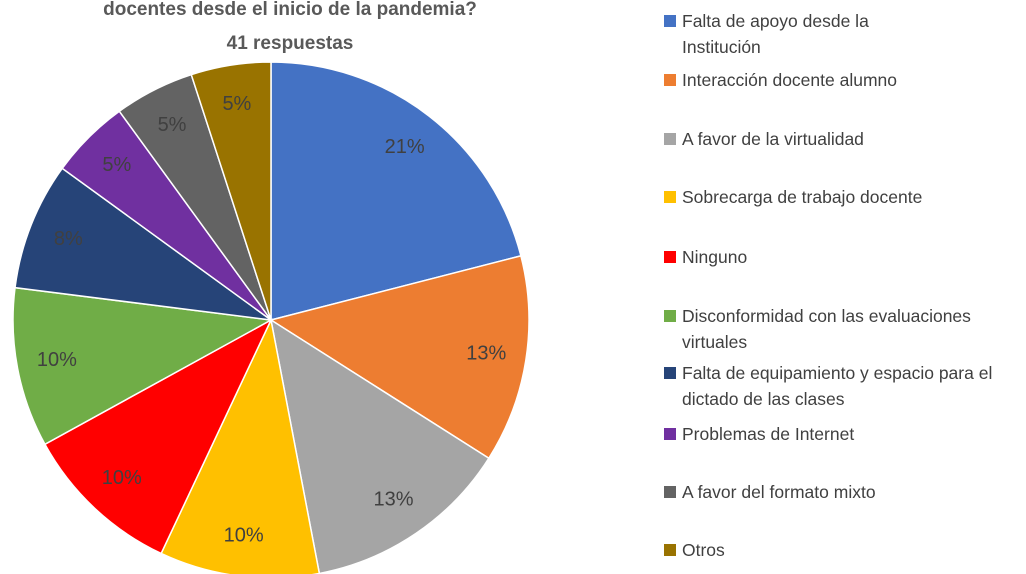 The image size is (1026, 574). Describe the element at coordinates (405, 147) in the screenshot. I see `data-label: 21%` at that location.